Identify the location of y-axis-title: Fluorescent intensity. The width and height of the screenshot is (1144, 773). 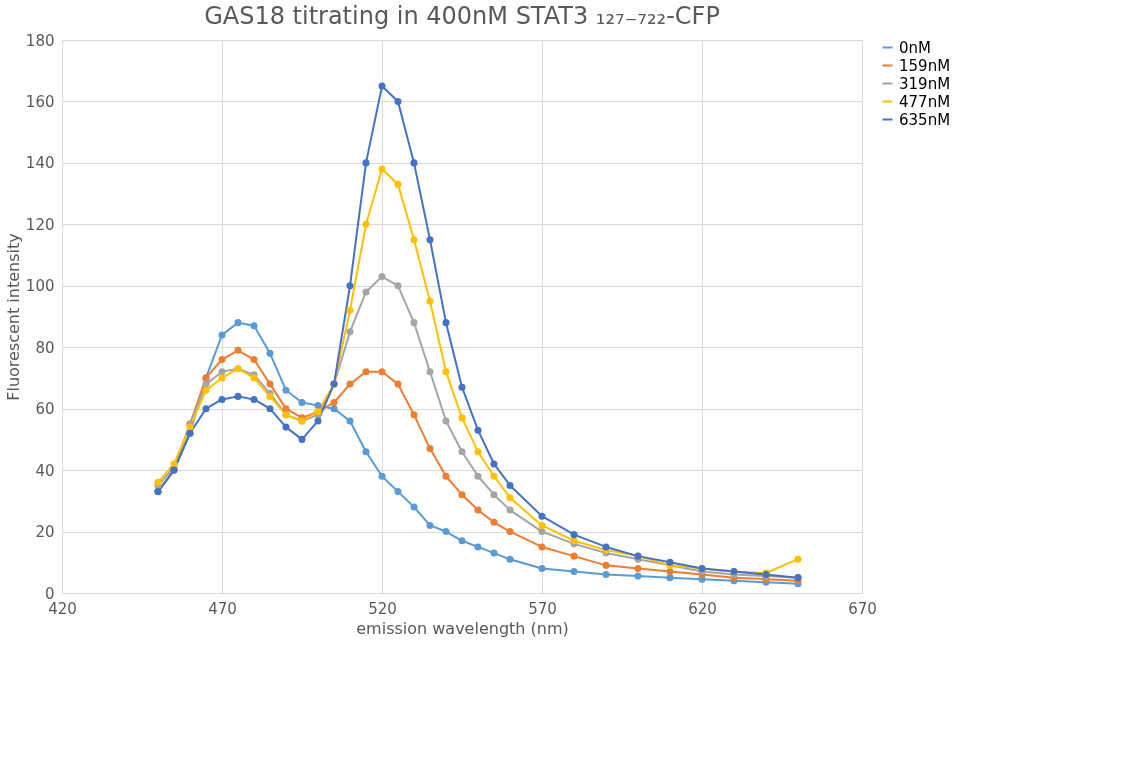
(13, 317).